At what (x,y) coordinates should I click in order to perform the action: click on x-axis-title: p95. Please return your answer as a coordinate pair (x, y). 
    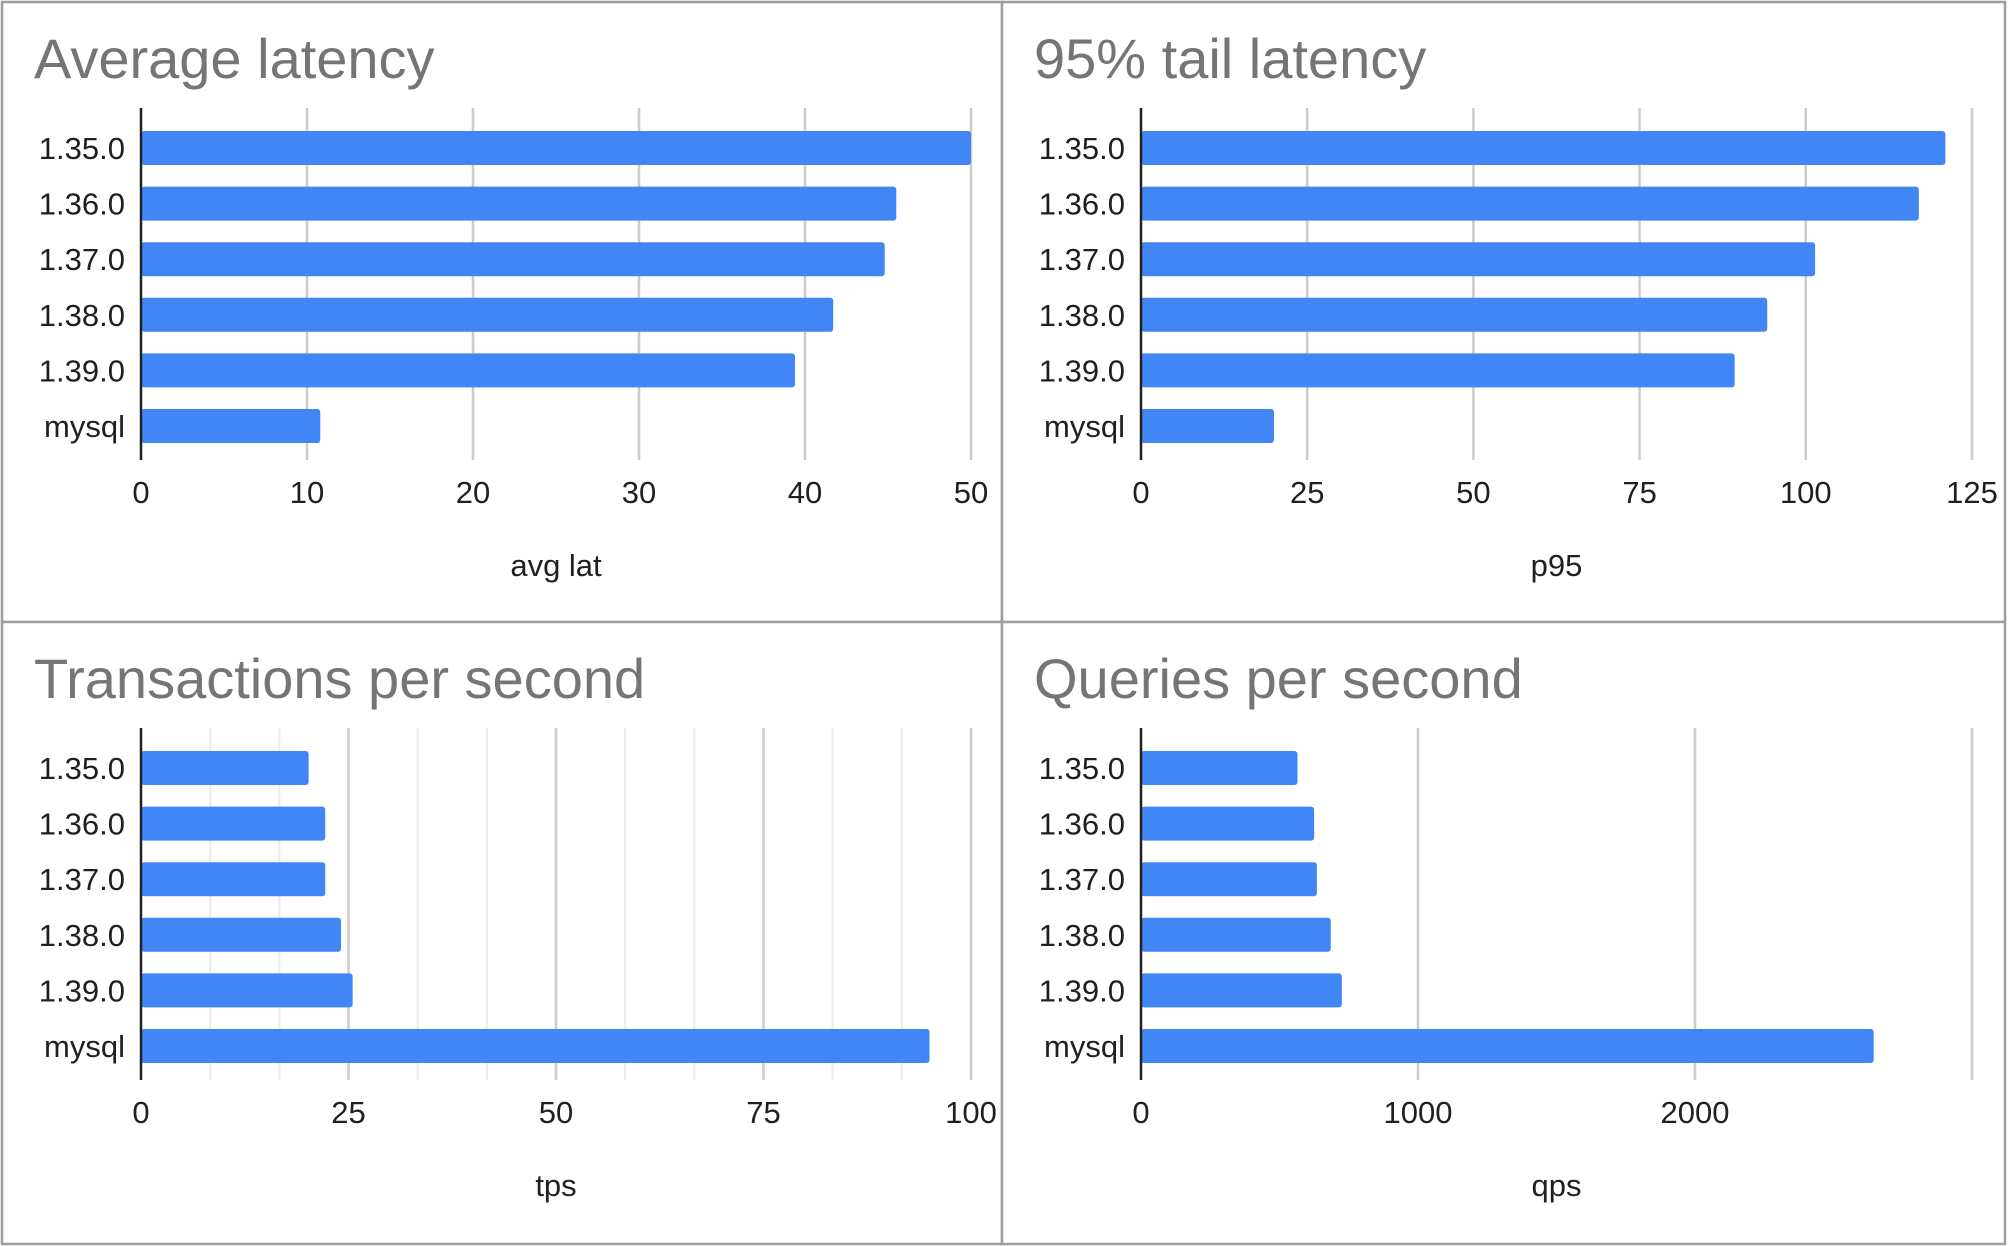
    Looking at the image, I should click on (1557, 565).